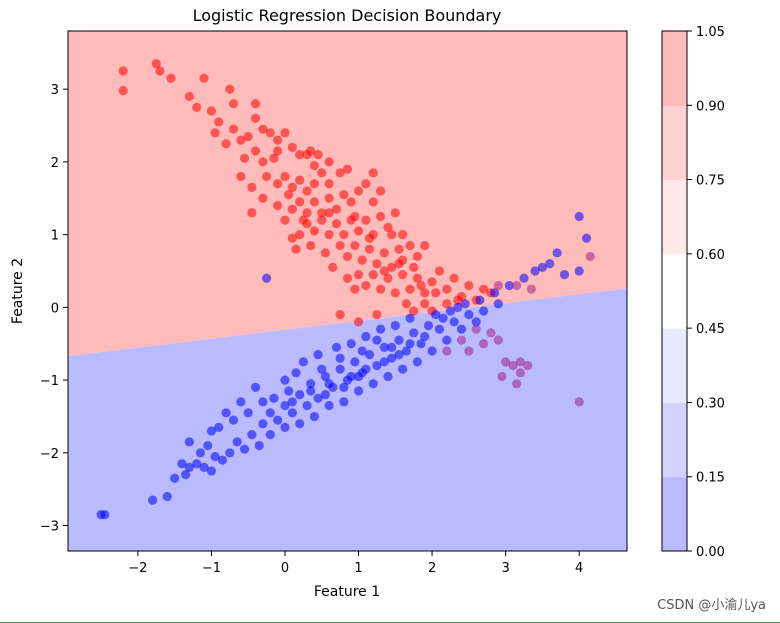 This screenshot has width=780, height=623. Describe the element at coordinates (137, 568) in the screenshot. I see `x-tick-label: −2` at that location.